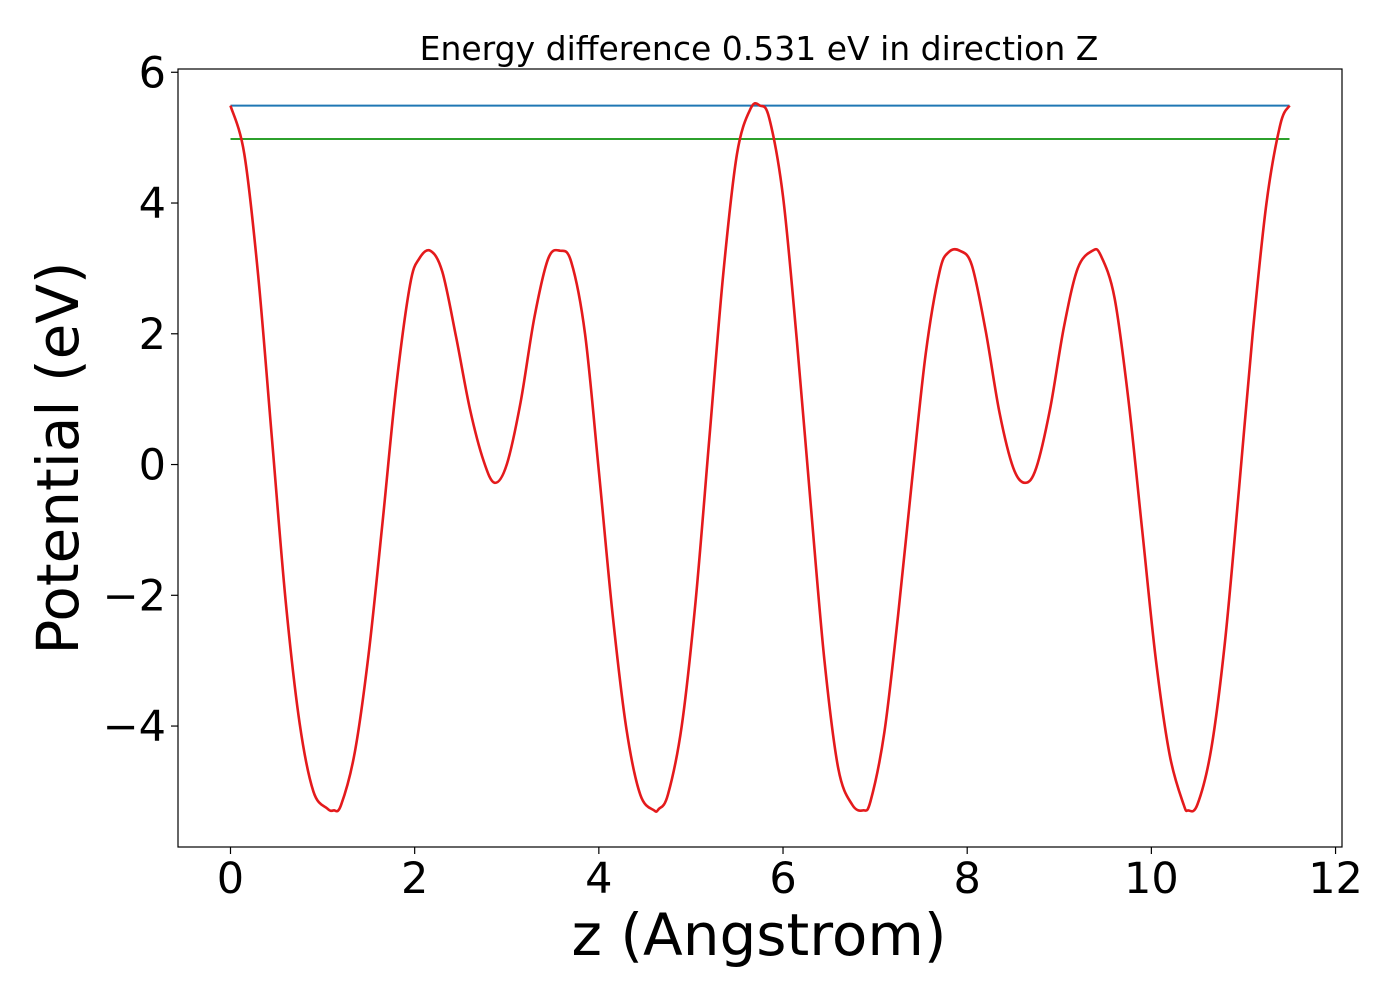 The height and width of the screenshot is (1000, 1400). I want to click on x-axis-label: z (Angstrom), so click(759, 935).